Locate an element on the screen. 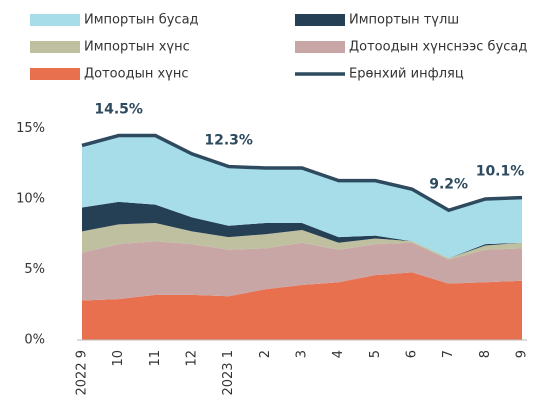 This screenshot has height=400, width=537. x-tick-label: 3 is located at coordinates (302, 354).